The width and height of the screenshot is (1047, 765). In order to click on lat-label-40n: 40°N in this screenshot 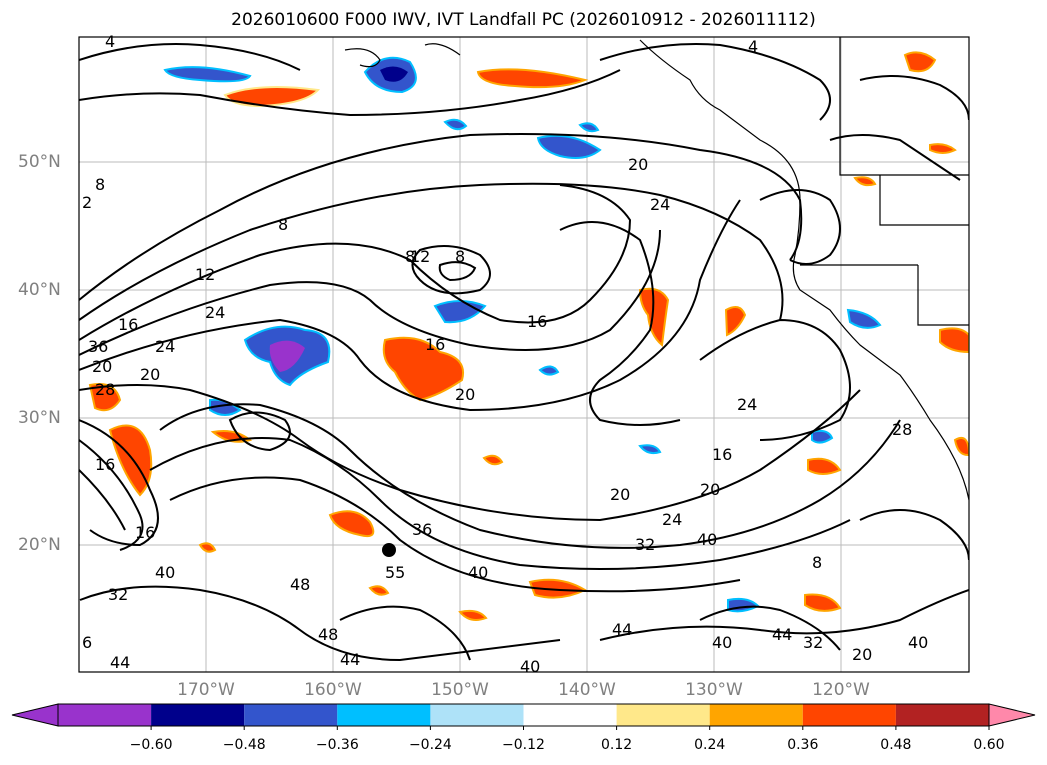, I will do `click(39, 290)`.